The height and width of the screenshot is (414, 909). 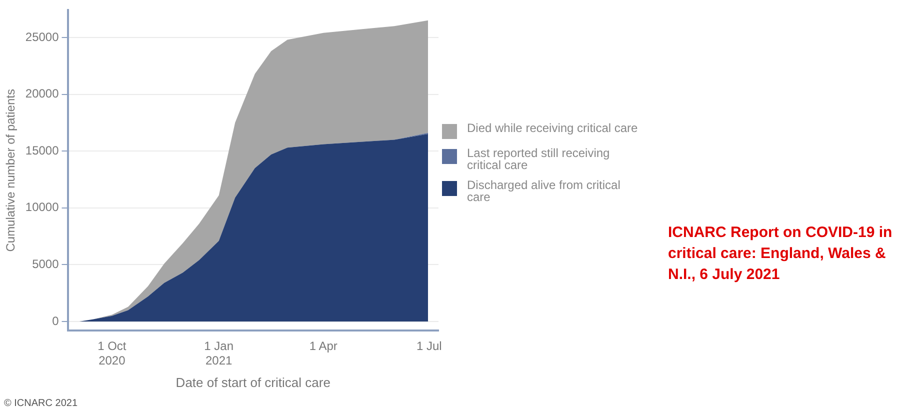 I want to click on x-tick-label: 1 Jan 2021, so click(x=219, y=353).